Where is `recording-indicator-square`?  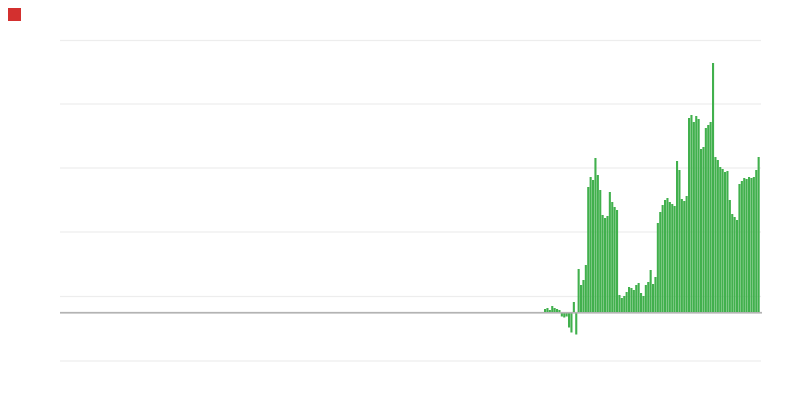 recording-indicator-square is located at coordinates (14, 14).